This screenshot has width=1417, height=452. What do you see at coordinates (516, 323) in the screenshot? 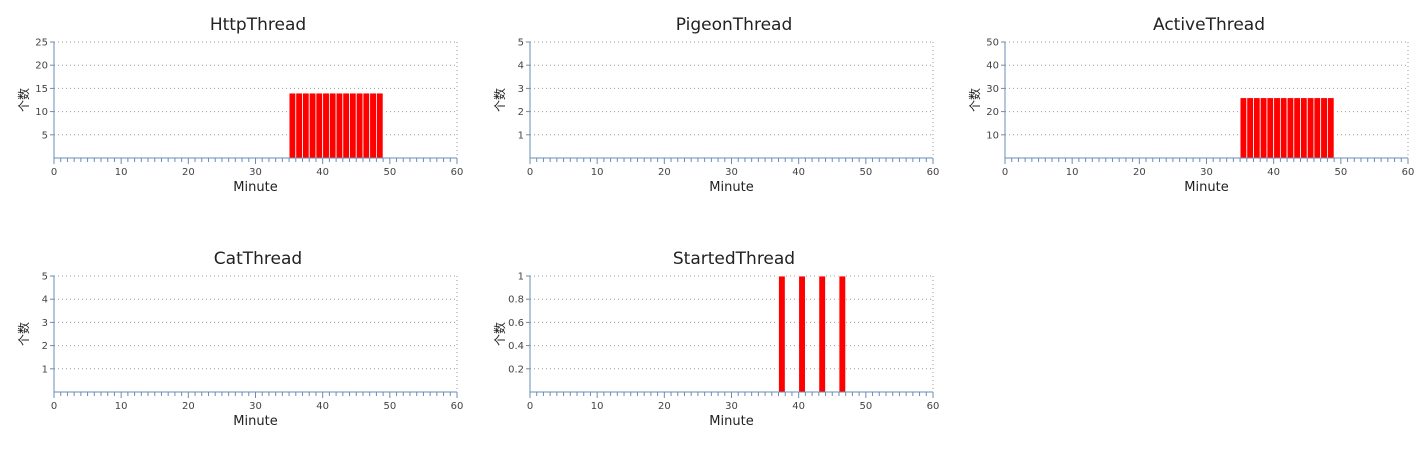
I see `y-tick-label: 0.6` at bounding box center [516, 323].